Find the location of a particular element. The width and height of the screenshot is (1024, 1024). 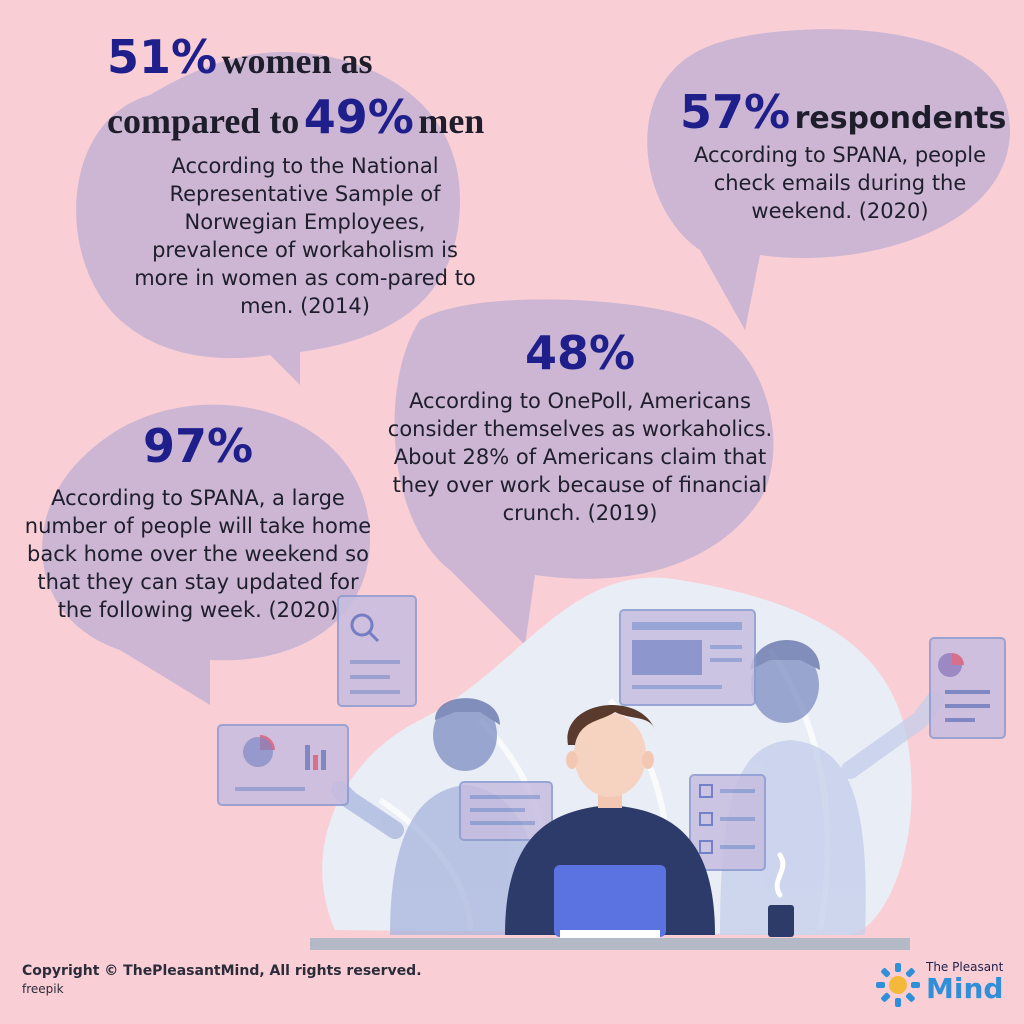

desk is located at coordinates (610, 944).